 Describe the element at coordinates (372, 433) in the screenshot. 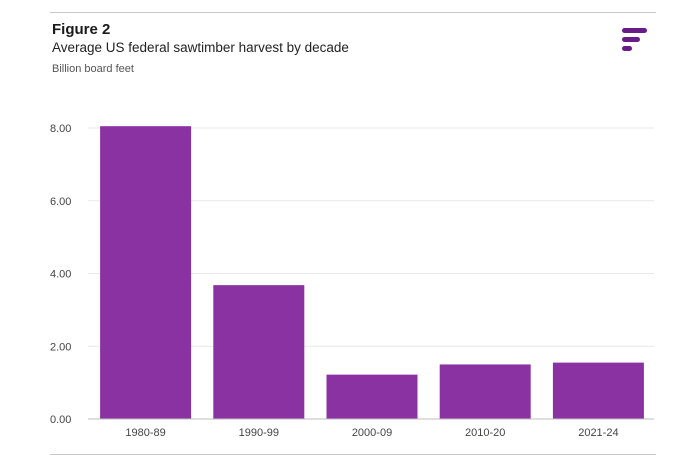

I see `x-tick-label: 2000-09` at that location.